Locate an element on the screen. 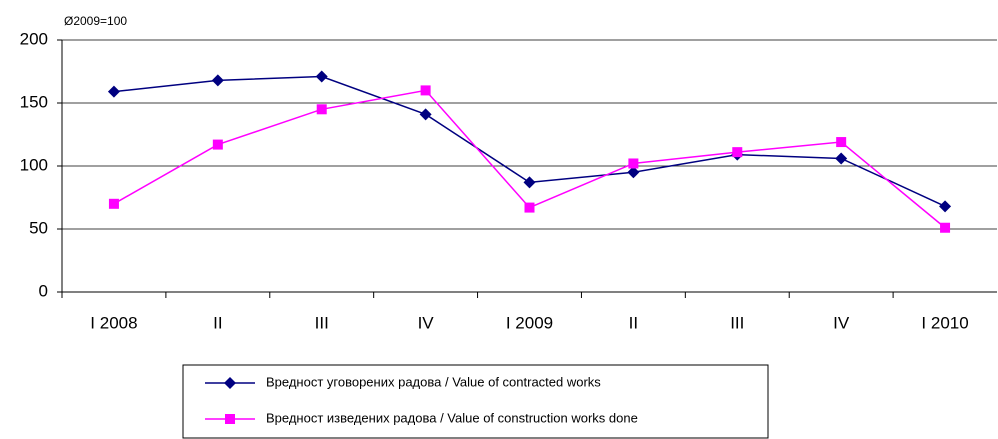  y-tick-label: 150 is located at coordinates (34, 101).